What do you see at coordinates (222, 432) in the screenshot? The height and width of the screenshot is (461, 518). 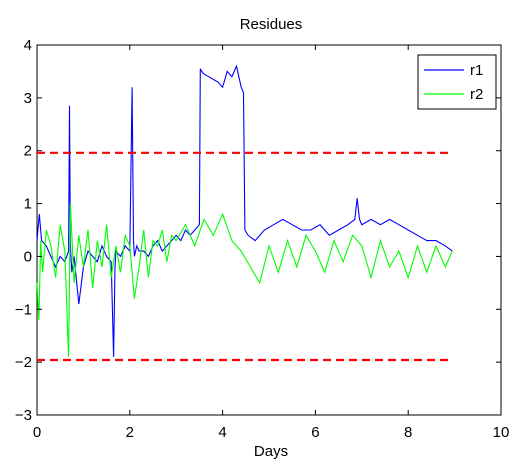 I see `x-tick-label: 4` at bounding box center [222, 432].